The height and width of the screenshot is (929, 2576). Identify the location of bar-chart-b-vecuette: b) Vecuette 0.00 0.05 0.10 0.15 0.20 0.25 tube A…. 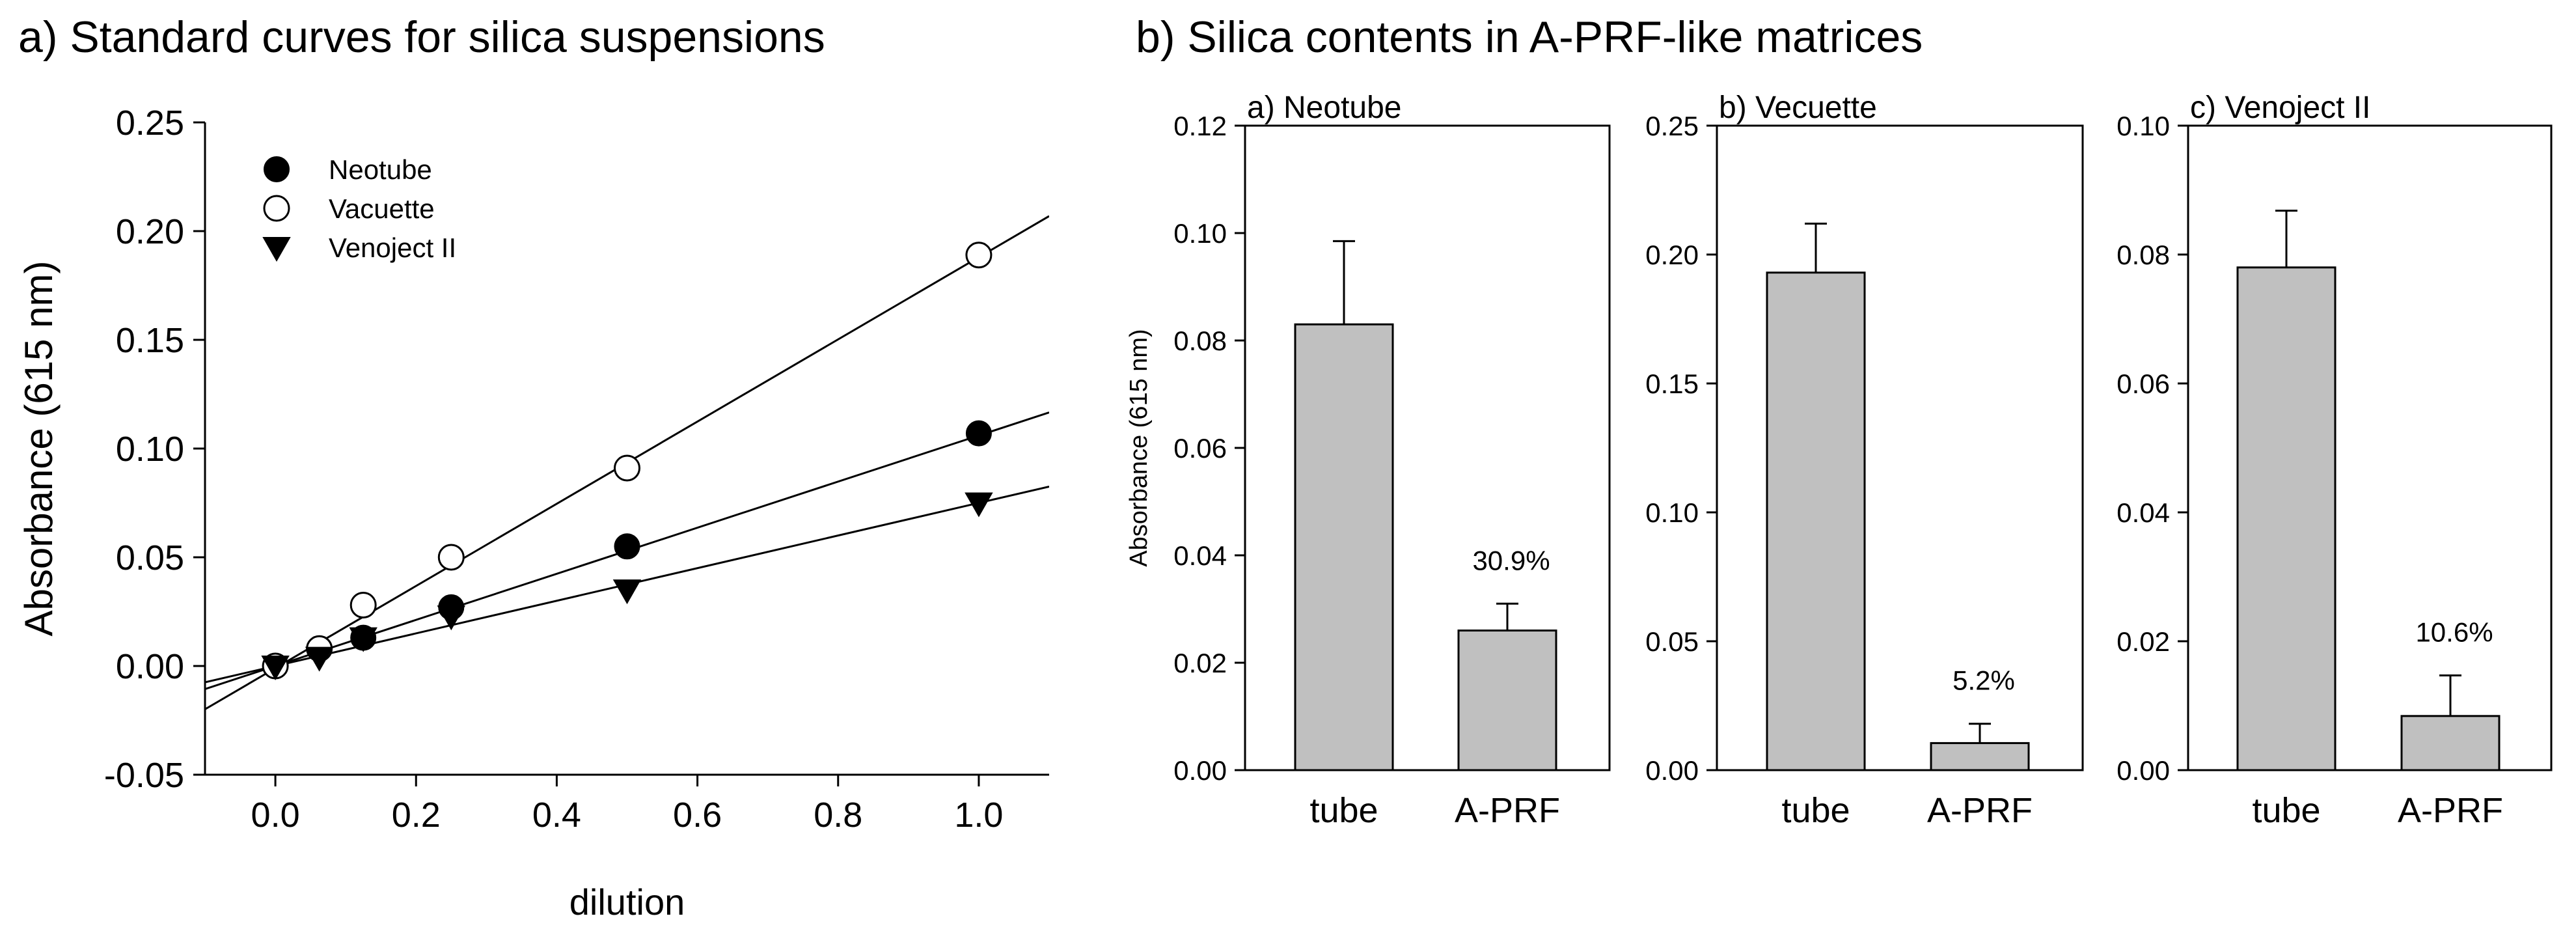
(1865, 460).